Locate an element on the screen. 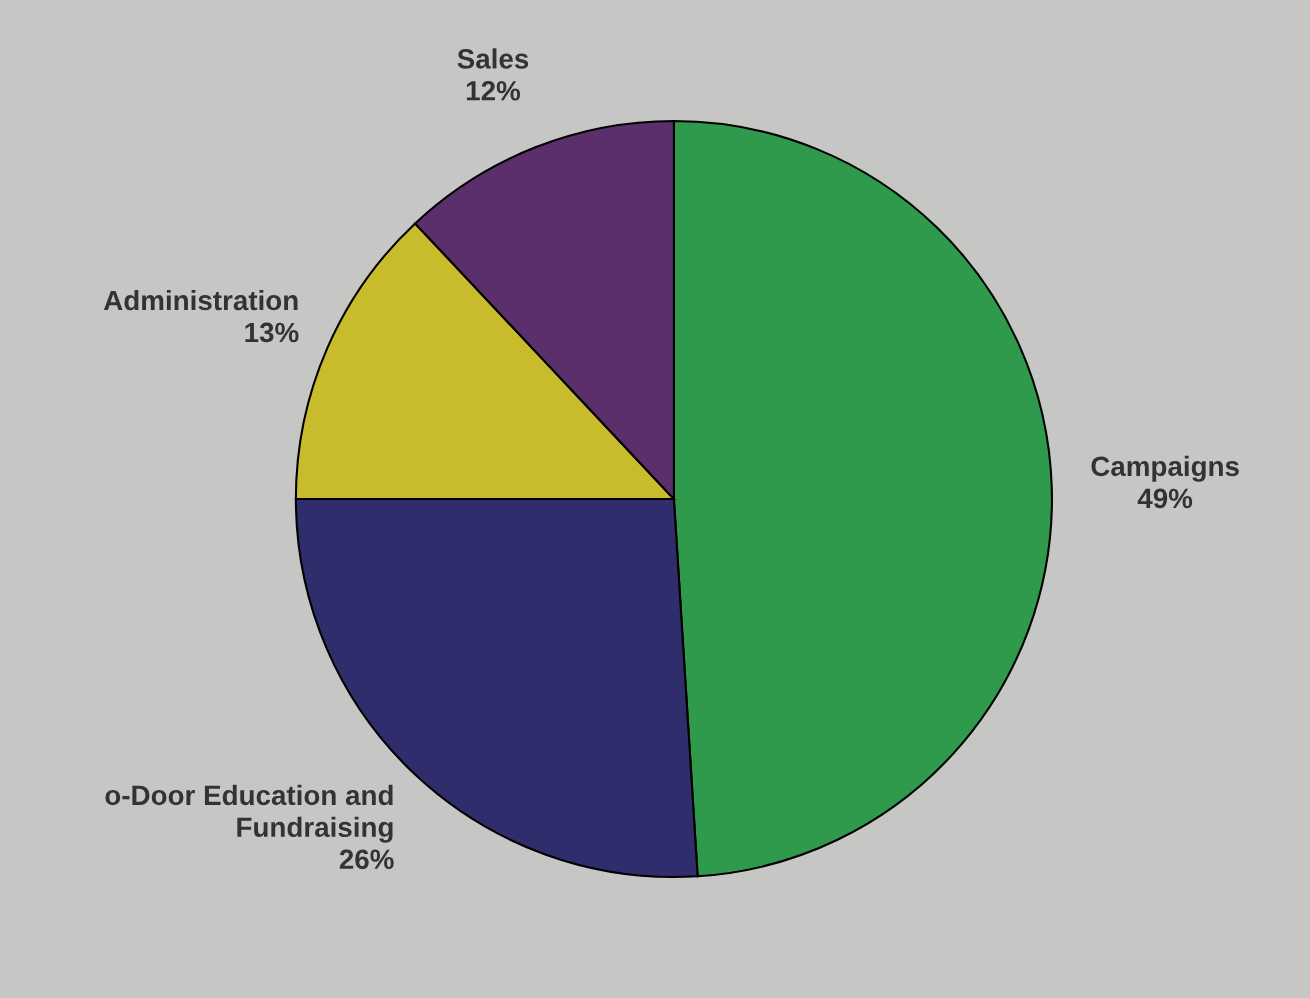 This screenshot has width=1310, height=998. slice-label: Administration is located at coordinates (200, 300).